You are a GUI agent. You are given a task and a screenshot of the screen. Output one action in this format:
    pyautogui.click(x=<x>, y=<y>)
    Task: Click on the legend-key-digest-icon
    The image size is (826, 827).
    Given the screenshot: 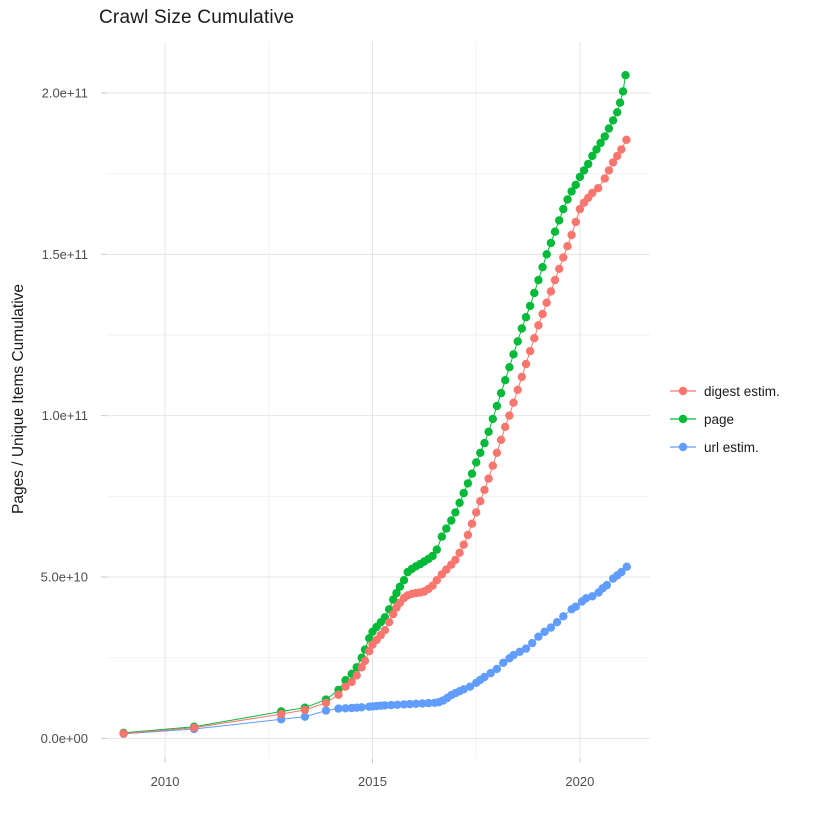 What is the action you would take?
    pyautogui.click(x=683, y=391)
    